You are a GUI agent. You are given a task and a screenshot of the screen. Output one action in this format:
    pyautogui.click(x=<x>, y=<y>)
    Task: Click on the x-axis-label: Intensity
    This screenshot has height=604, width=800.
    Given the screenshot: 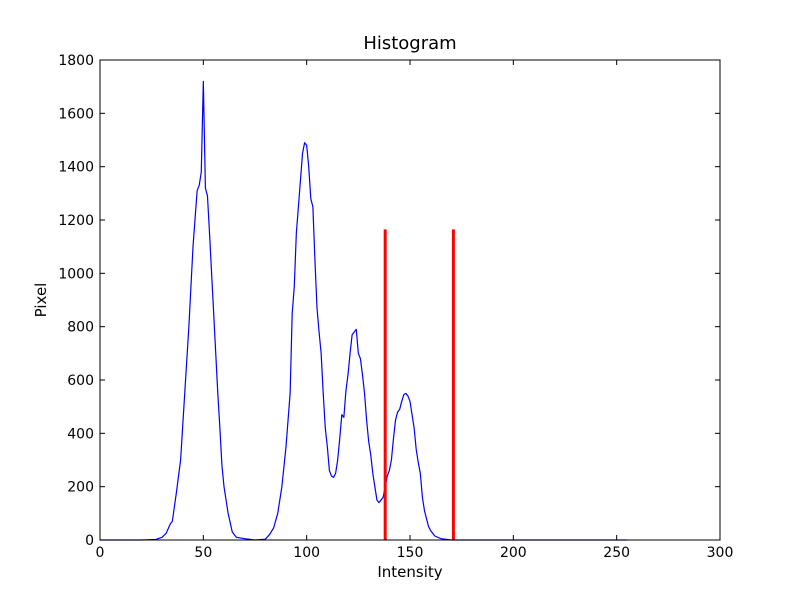 What is the action you would take?
    pyautogui.click(x=409, y=572)
    